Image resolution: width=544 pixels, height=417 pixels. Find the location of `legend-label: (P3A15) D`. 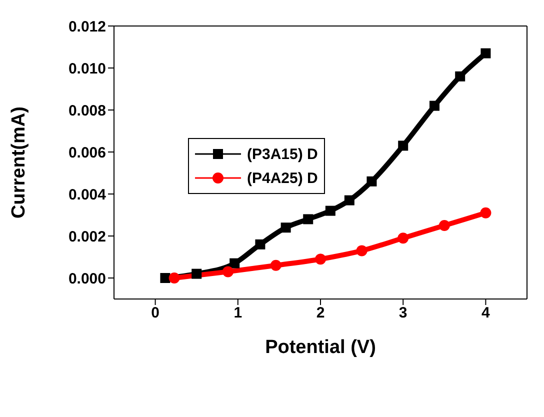

legend-label: (P3A15) D is located at coordinates (282, 154).